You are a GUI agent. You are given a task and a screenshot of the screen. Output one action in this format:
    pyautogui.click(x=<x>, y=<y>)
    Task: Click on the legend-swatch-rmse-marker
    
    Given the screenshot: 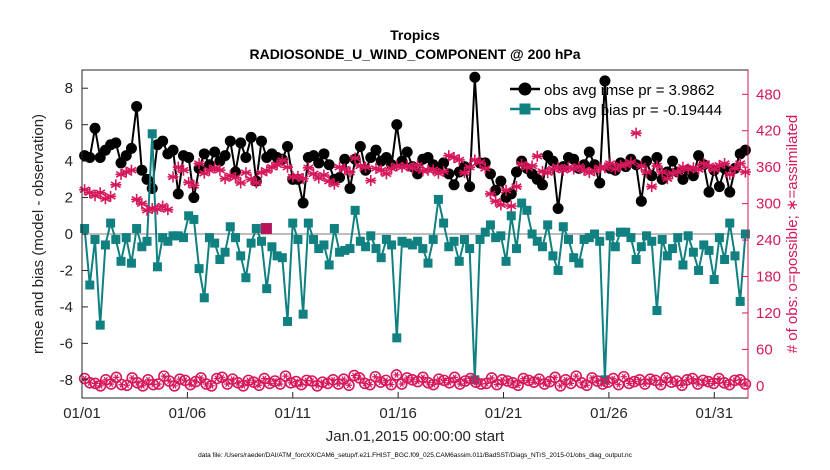 What is the action you would take?
    pyautogui.click(x=525, y=89)
    